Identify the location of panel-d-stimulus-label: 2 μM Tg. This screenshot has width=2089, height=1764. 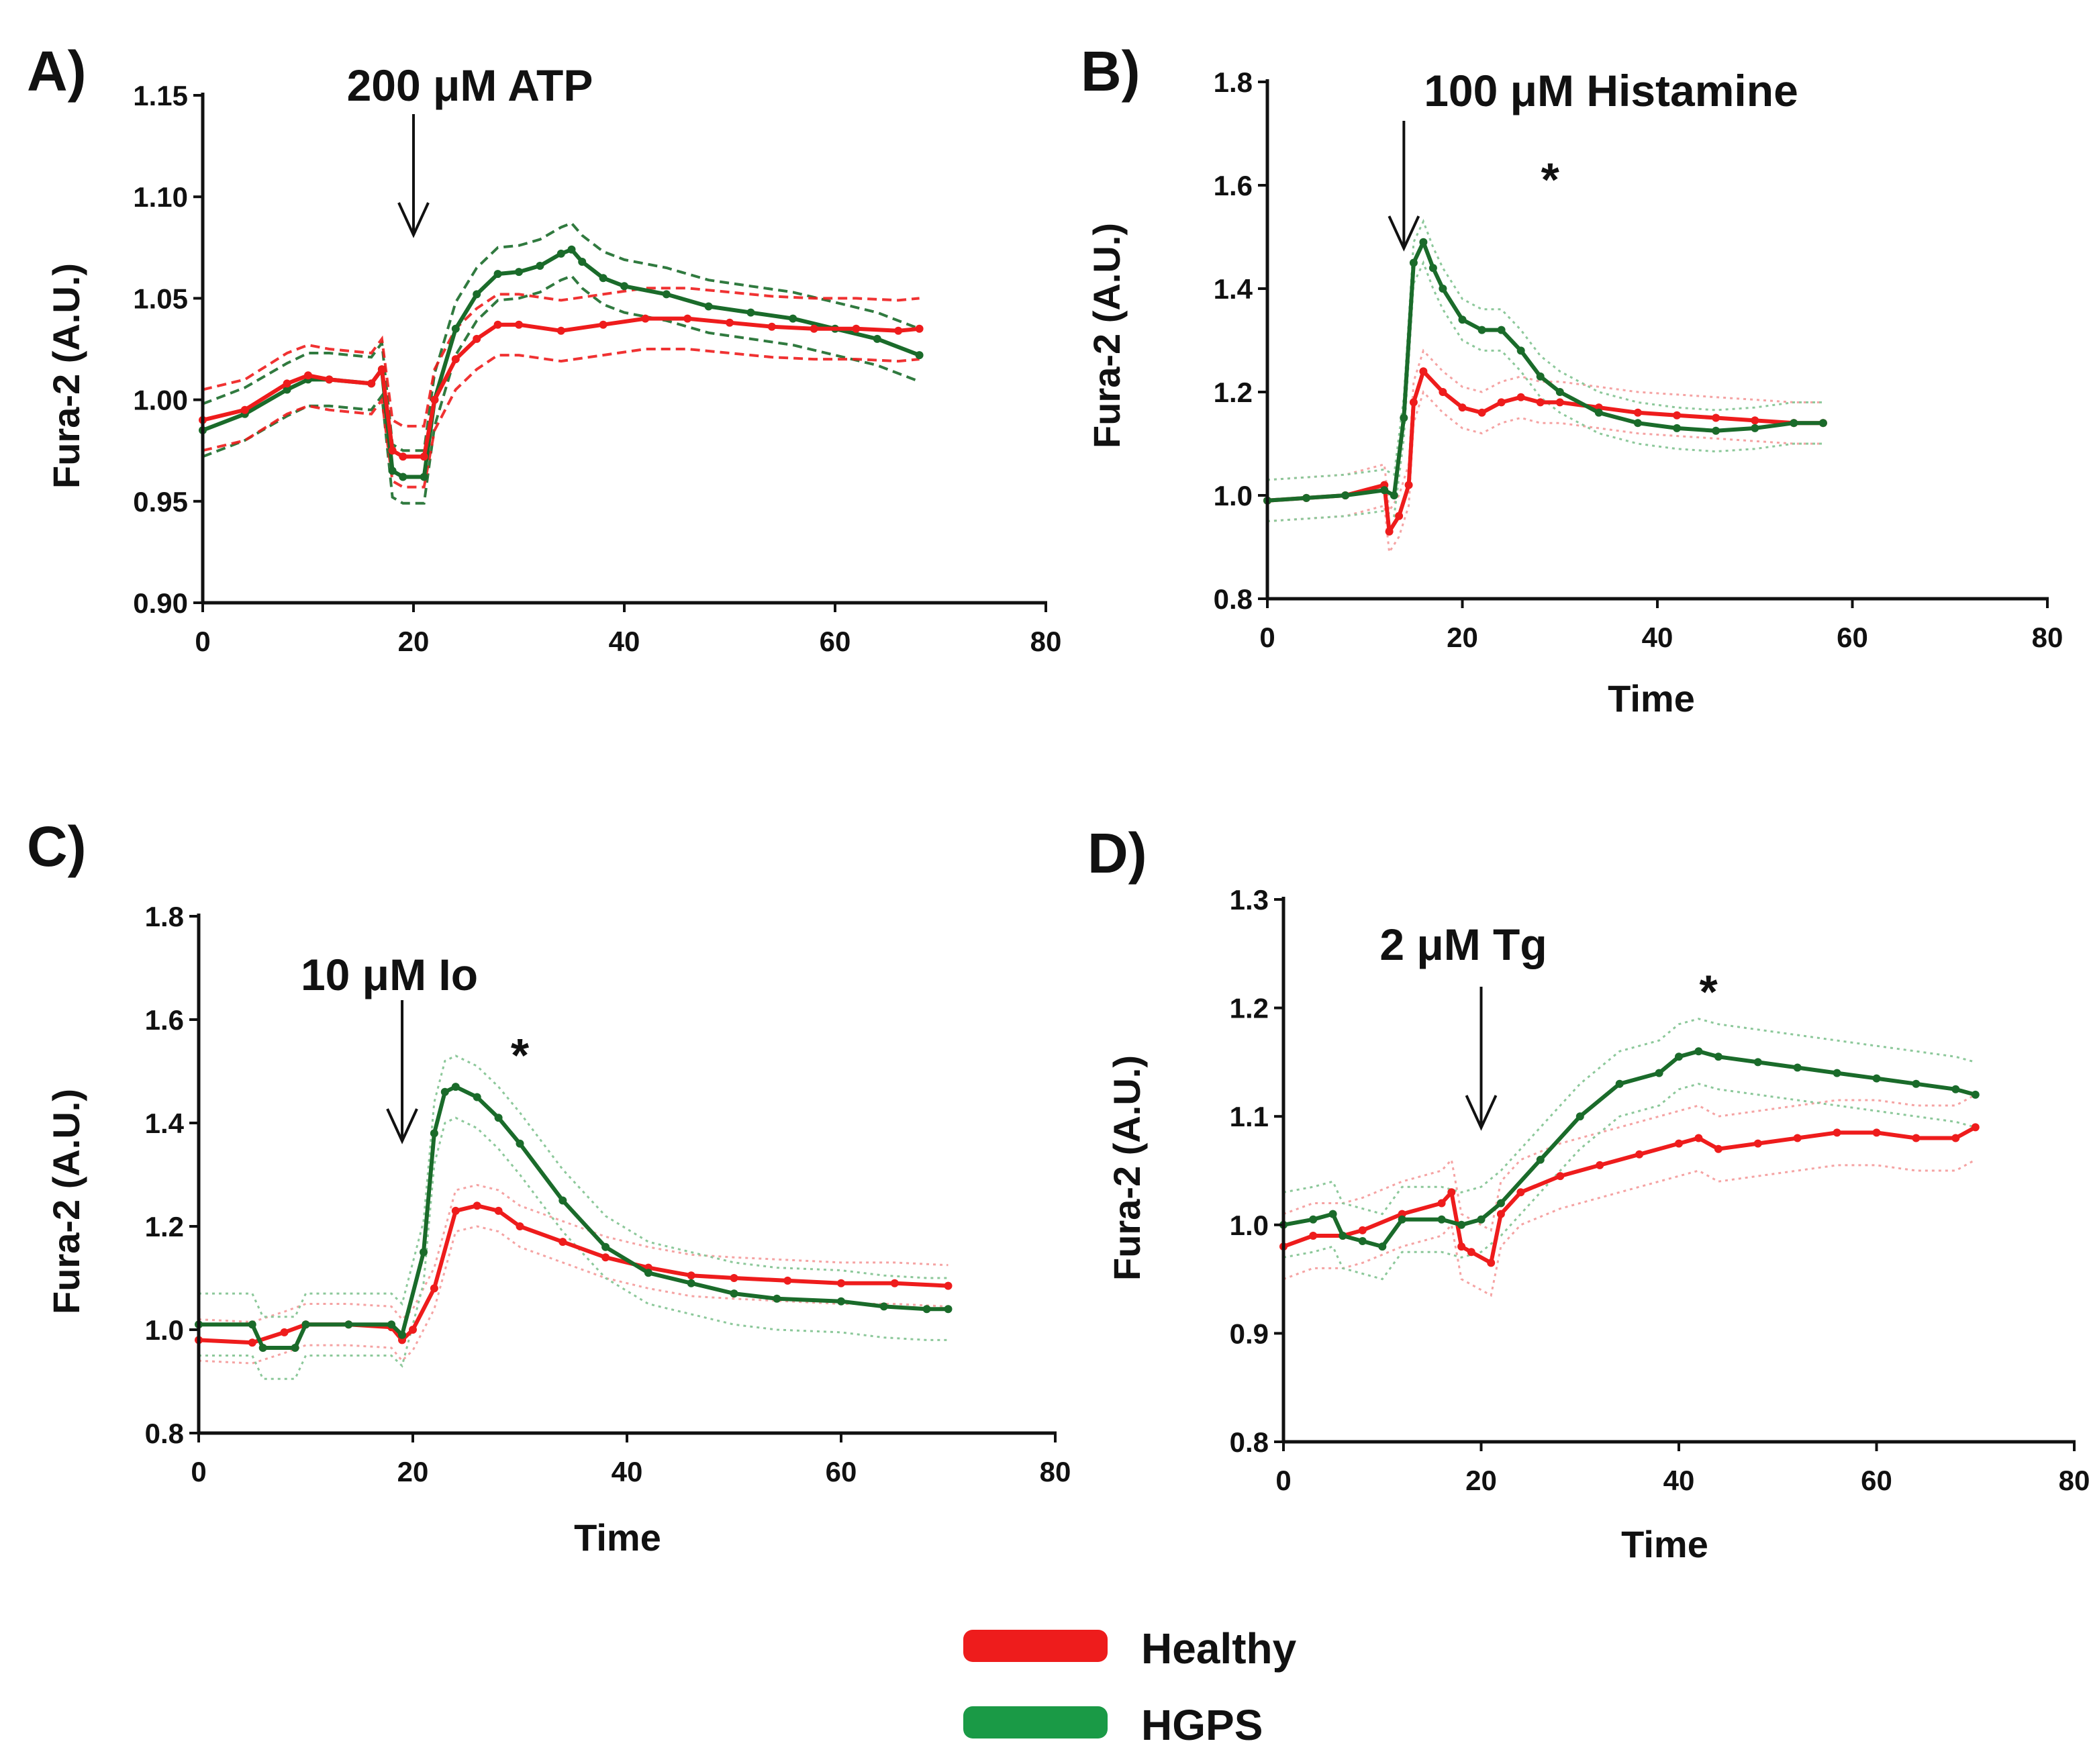
(1463, 945).